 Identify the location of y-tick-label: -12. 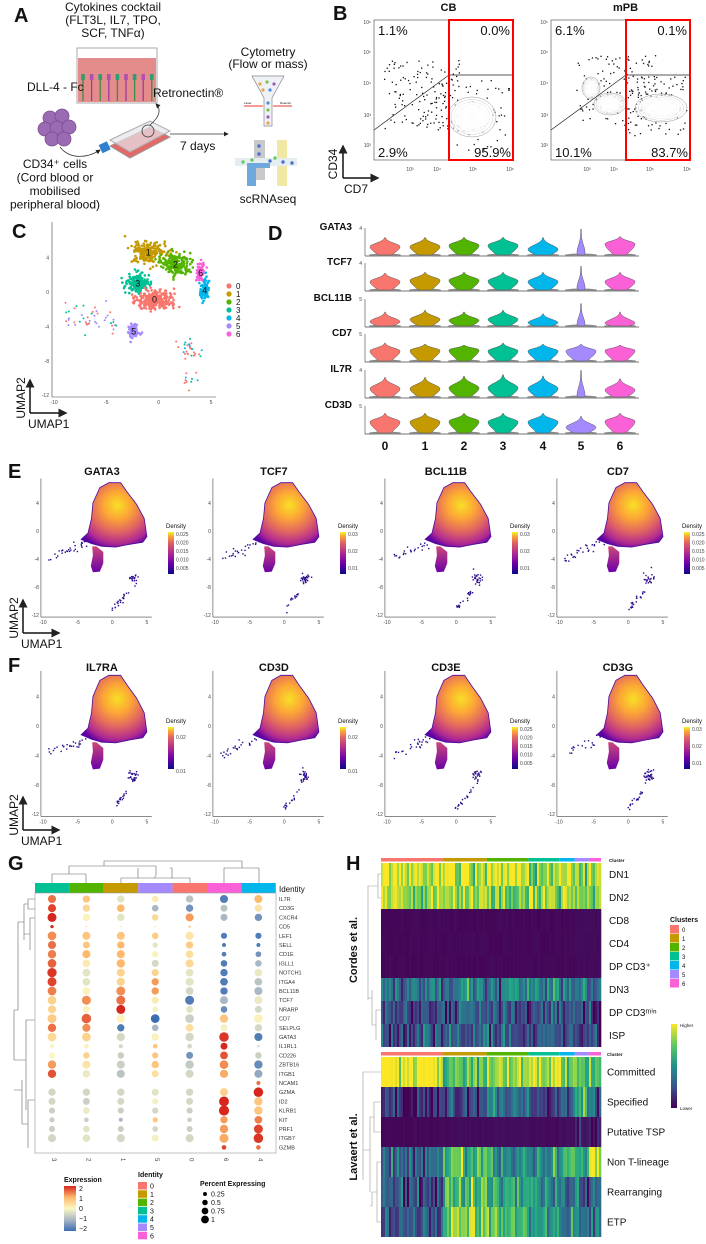
(551, 616).